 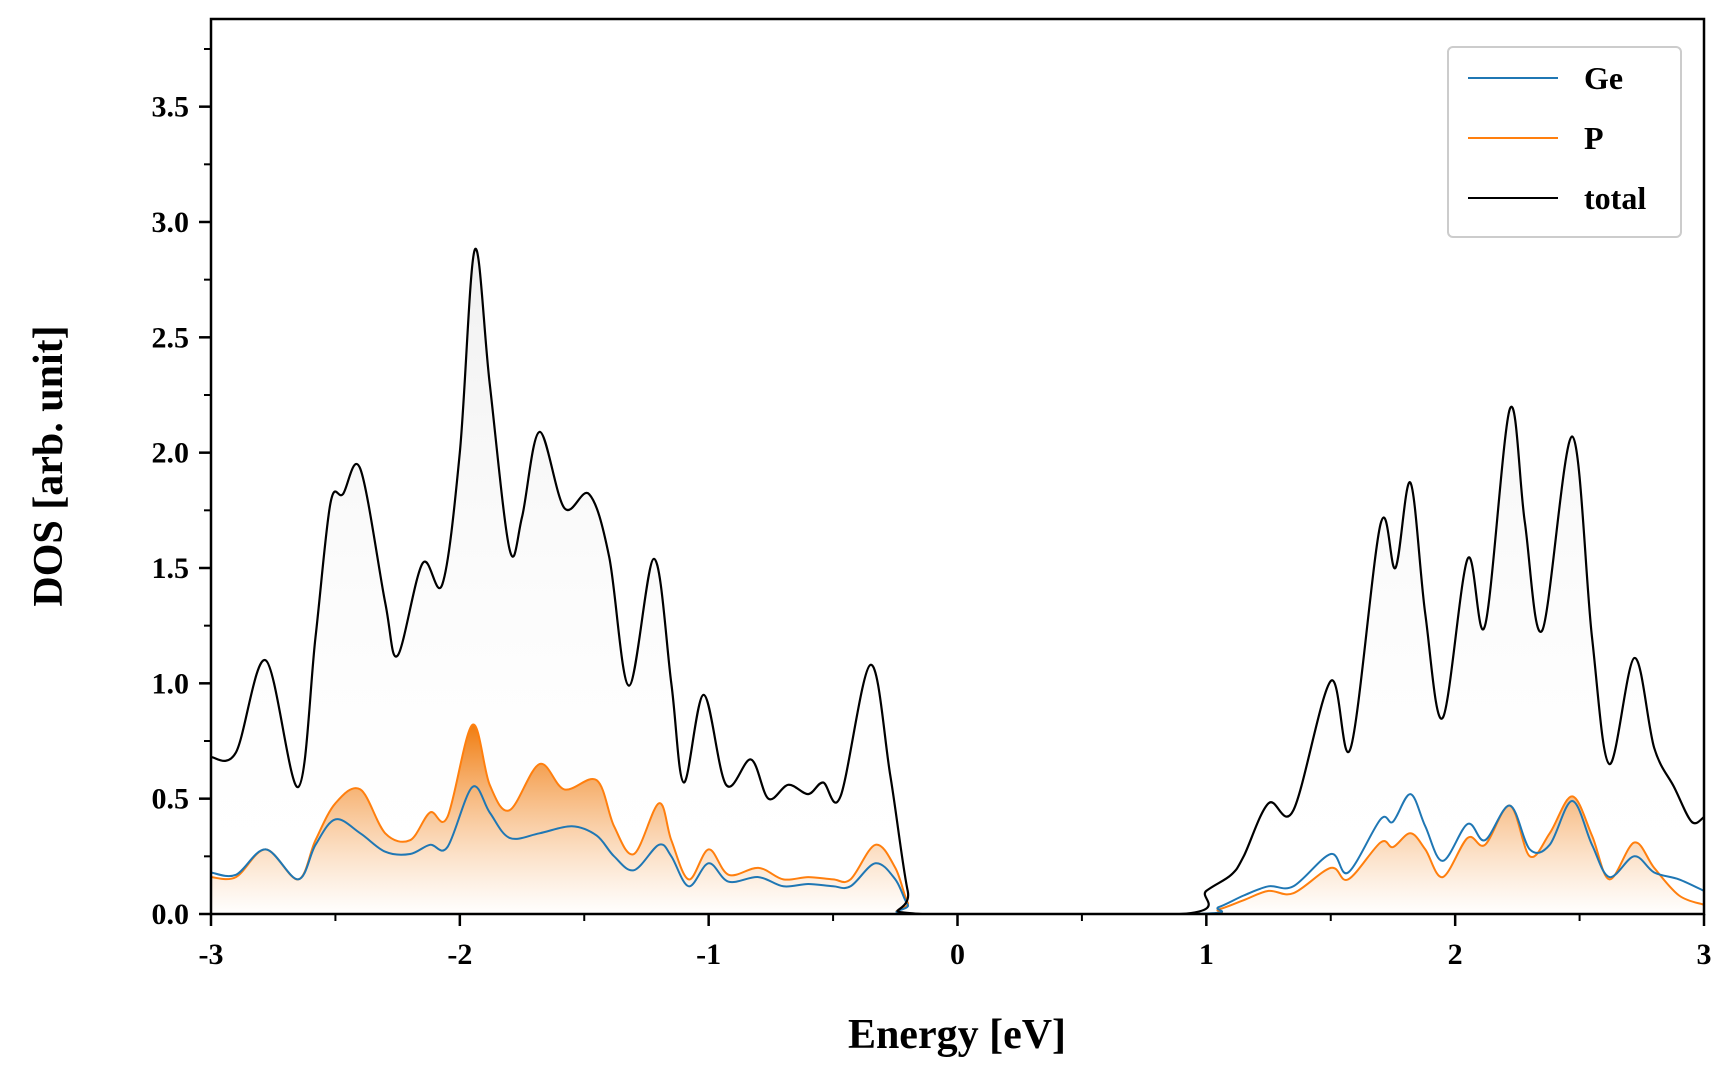 What do you see at coordinates (49, 465) in the screenshot?
I see `y-axis-label: DOS [arb. unit]` at bounding box center [49, 465].